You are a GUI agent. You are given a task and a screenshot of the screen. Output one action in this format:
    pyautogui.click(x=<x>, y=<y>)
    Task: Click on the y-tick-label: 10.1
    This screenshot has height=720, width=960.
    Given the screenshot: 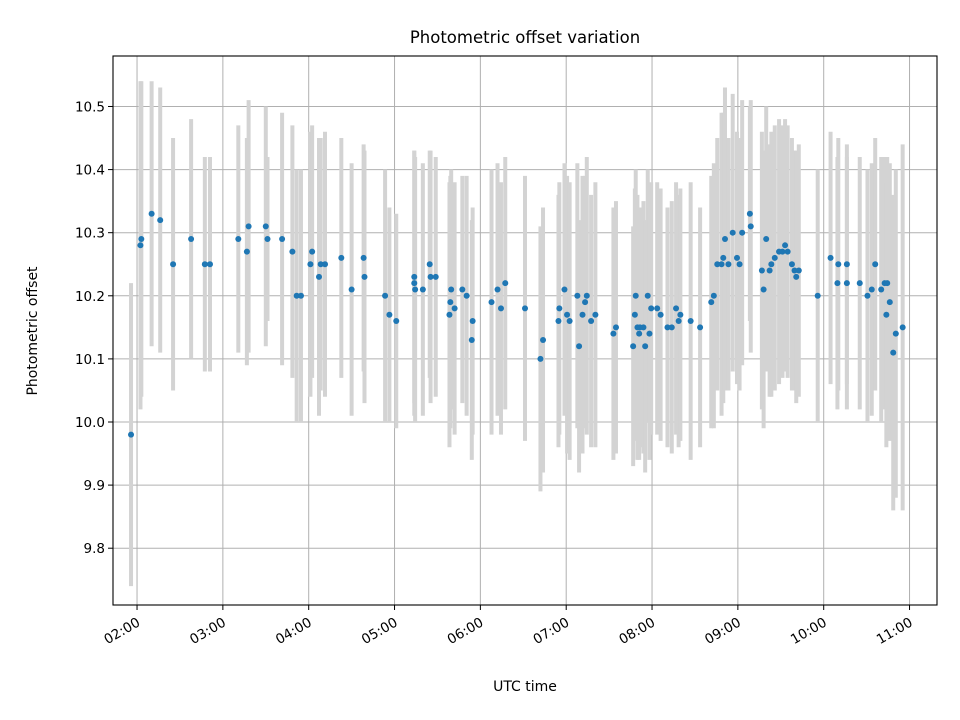 What is the action you would take?
    pyautogui.click(x=90, y=360)
    